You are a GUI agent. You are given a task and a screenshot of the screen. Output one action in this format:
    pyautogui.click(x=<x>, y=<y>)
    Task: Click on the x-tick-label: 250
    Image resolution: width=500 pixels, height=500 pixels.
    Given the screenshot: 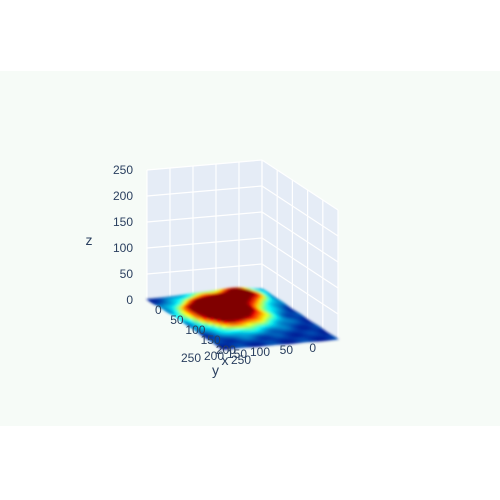 What is the action you would take?
    pyautogui.click(x=241, y=360)
    